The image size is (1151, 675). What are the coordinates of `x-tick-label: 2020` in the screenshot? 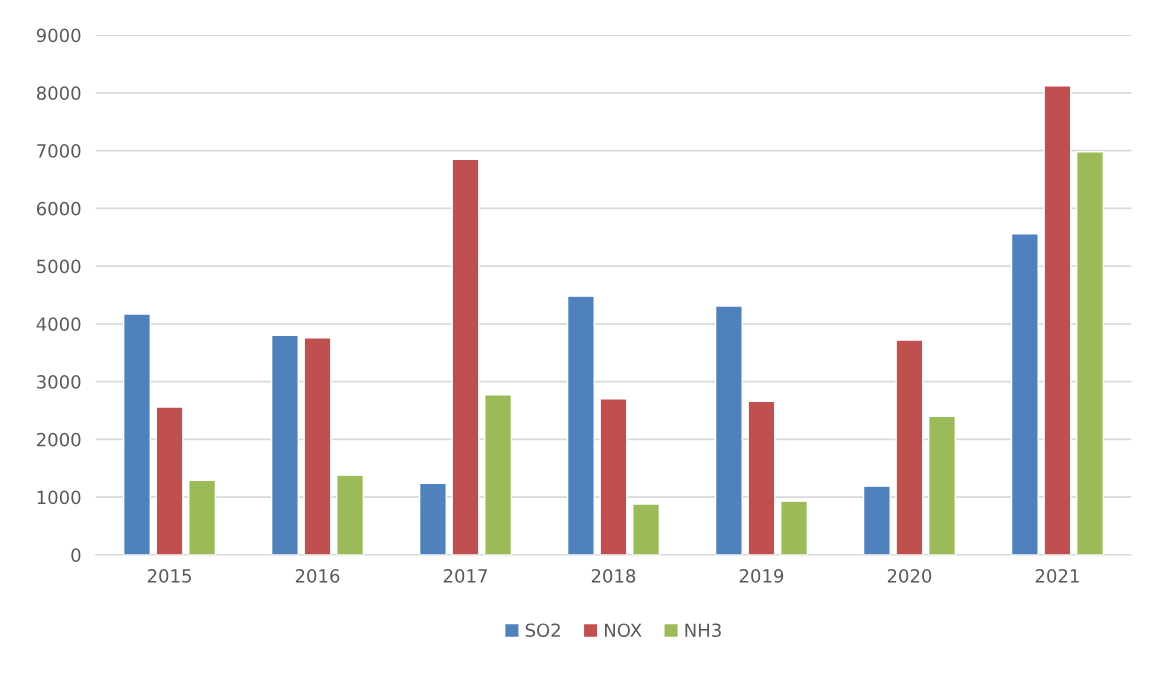 It's located at (909, 576).